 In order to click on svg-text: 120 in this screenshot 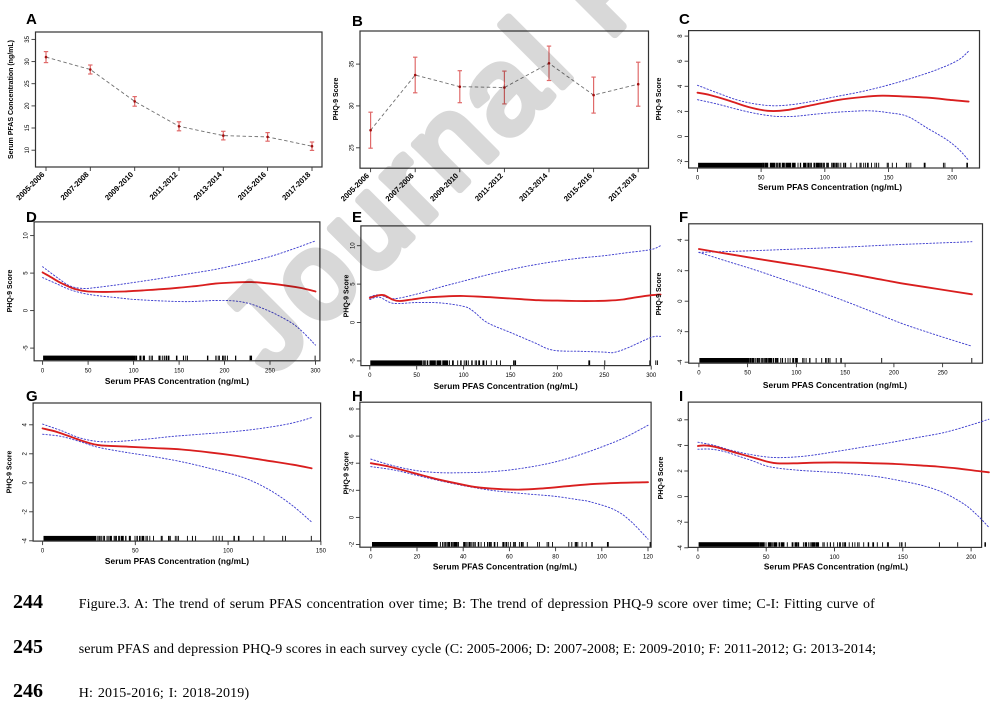, I will do `click(648, 558)`.